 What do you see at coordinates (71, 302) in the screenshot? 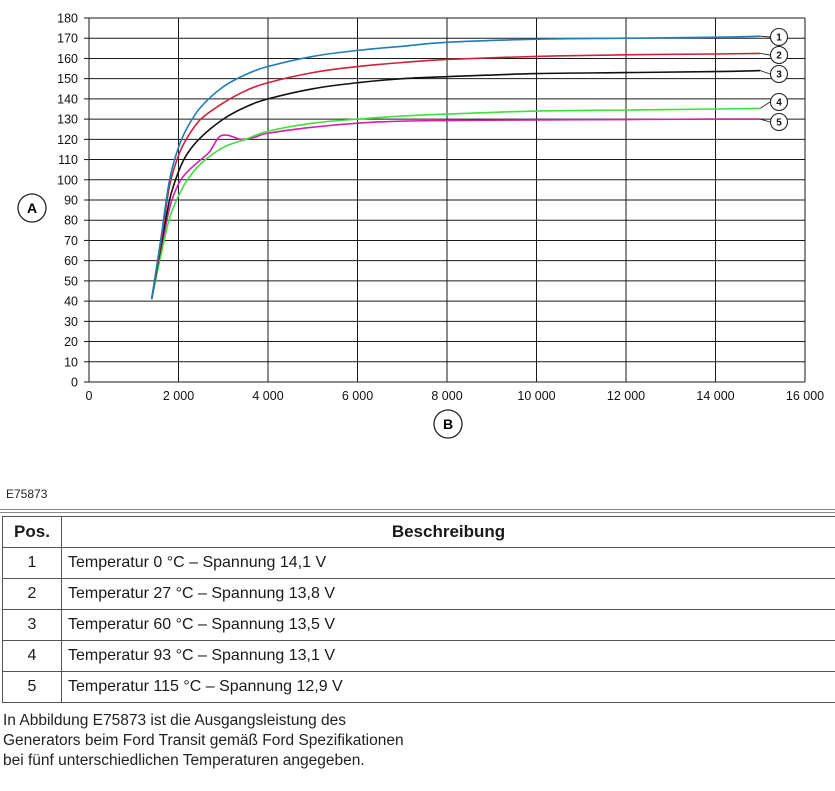
I see `y-tick-label: 40` at bounding box center [71, 302].